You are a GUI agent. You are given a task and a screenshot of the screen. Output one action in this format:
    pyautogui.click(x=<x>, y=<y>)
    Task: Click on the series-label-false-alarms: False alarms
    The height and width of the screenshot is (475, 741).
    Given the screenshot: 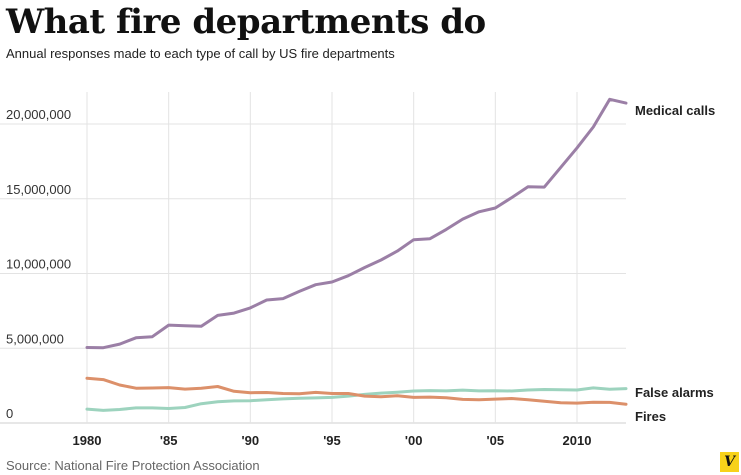 What is the action you would take?
    pyautogui.click(x=674, y=392)
    